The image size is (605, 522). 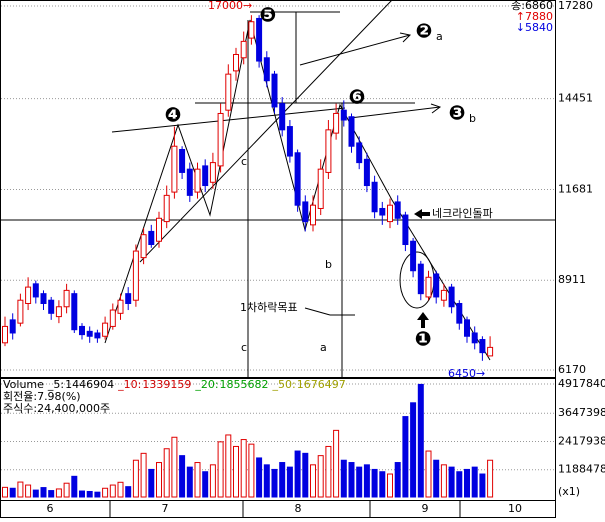 I want to click on step-marker: ❺, so click(x=268, y=15).